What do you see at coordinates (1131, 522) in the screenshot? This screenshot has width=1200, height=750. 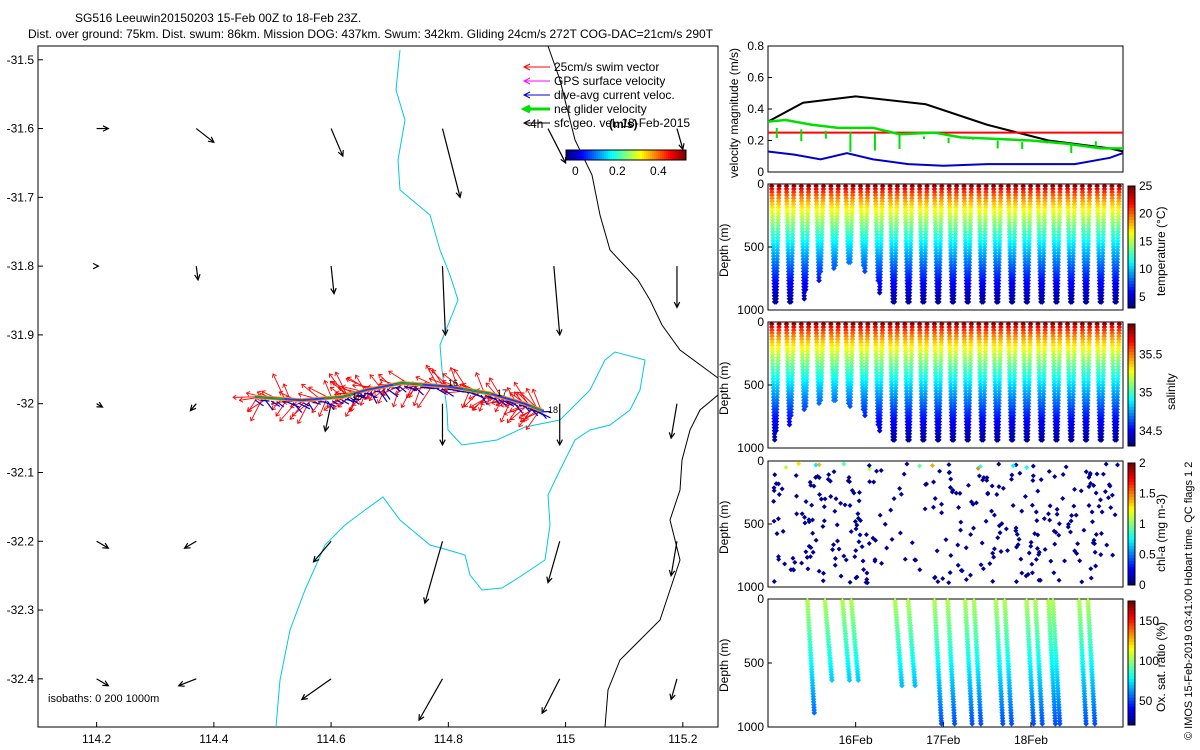 I see `chla-colorbar-cell` at bounding box center [1131, 522].